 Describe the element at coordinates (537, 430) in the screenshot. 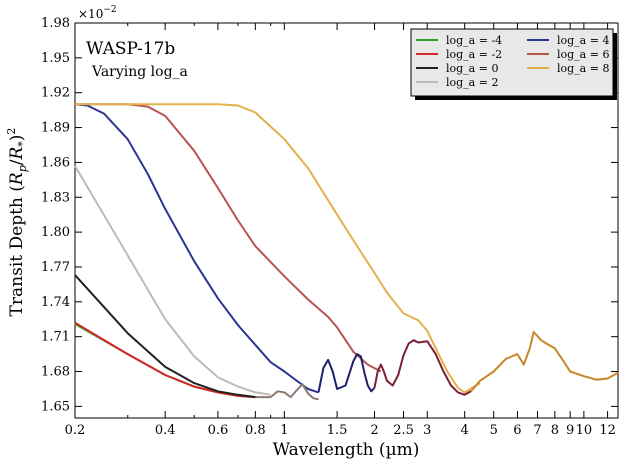

I see `x-tick-label: 7` at that location.